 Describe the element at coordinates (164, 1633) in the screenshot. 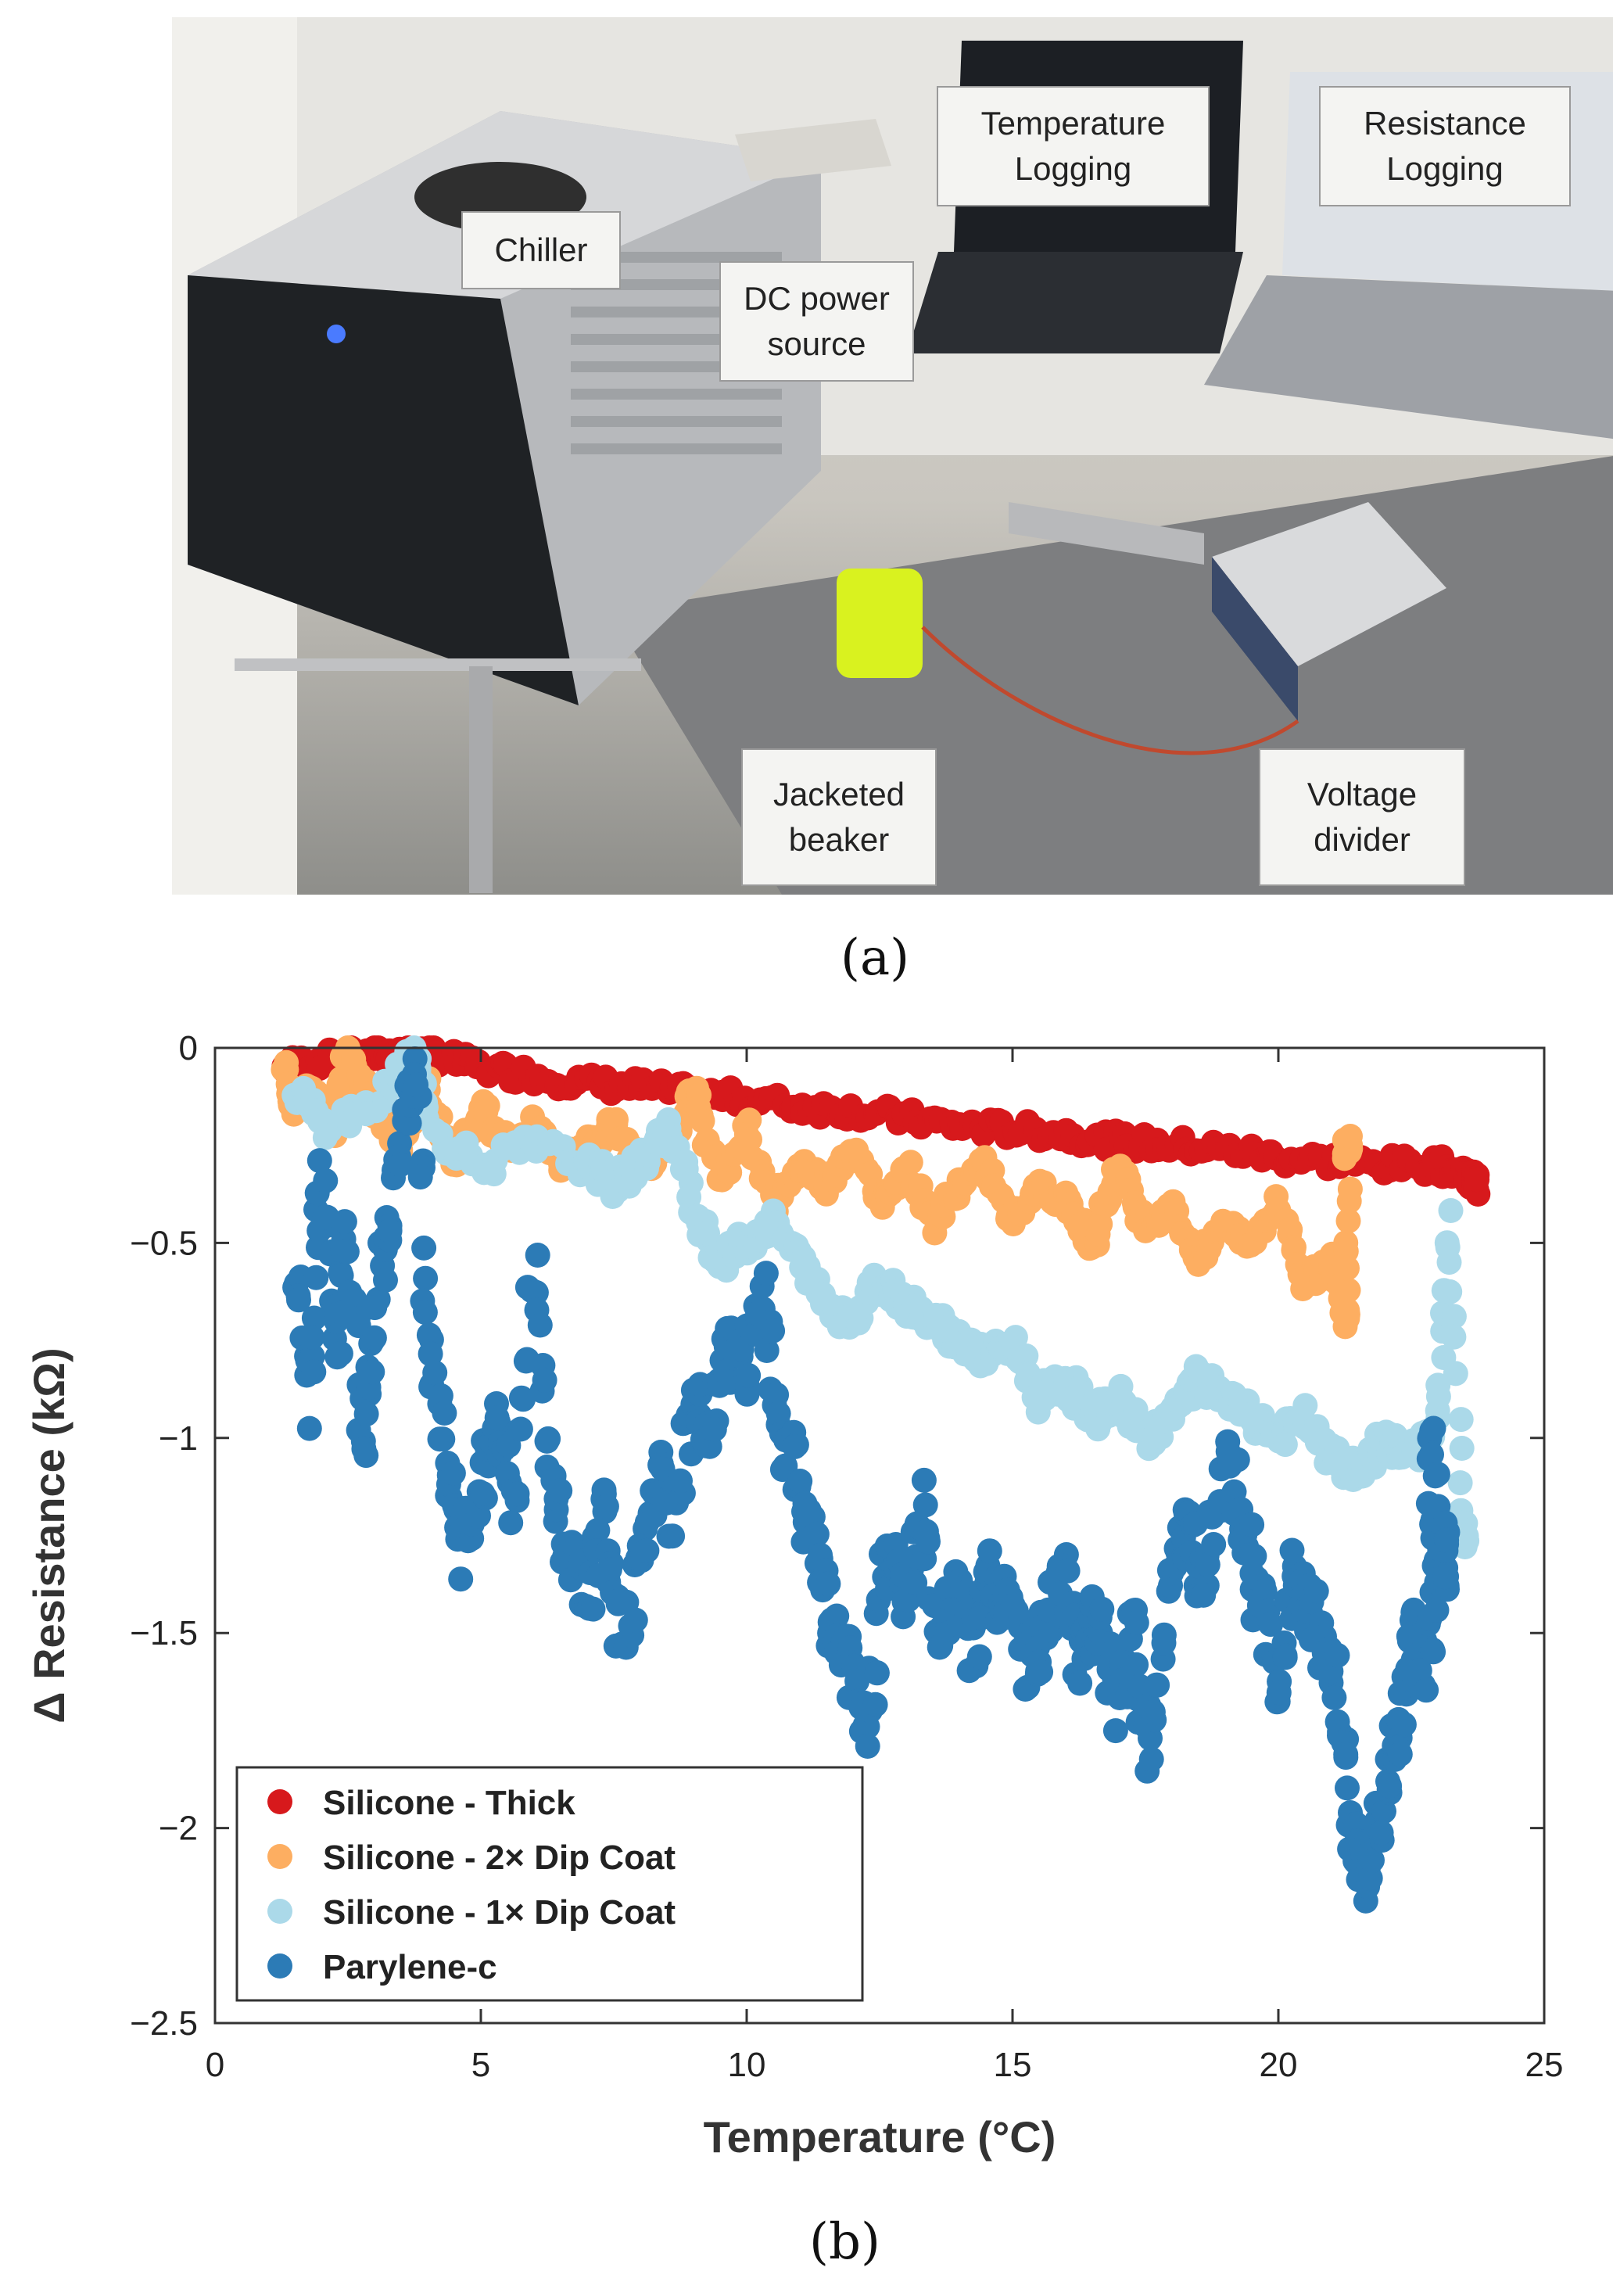

I see `y-tick-label: −1.5` at that location.